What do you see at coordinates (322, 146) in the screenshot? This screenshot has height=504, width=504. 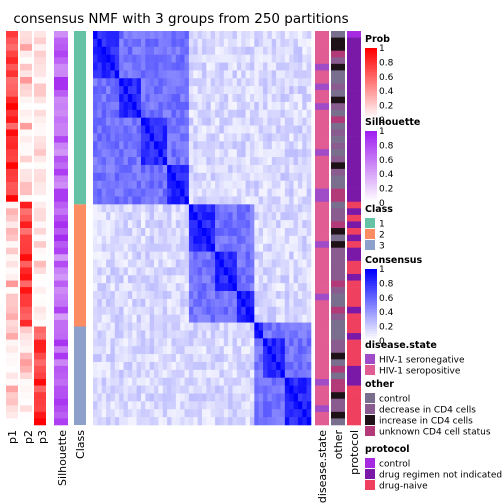 I see `disease-state-cell` at bounding box center [322, 146].